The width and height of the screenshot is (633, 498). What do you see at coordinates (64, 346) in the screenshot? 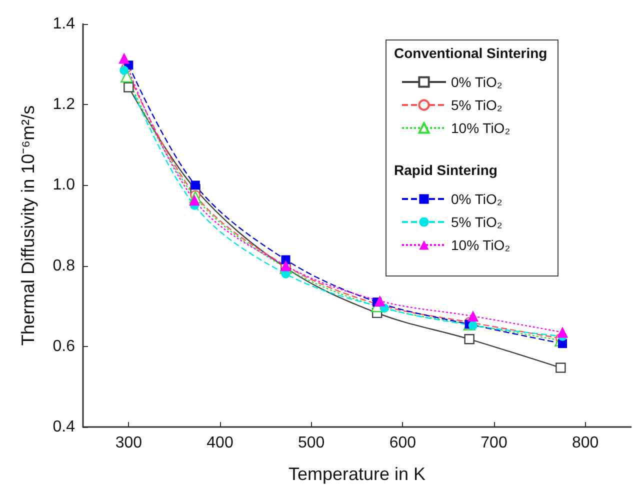
I see `y-tick-label: 0.6` at bounding box center [64, 346].